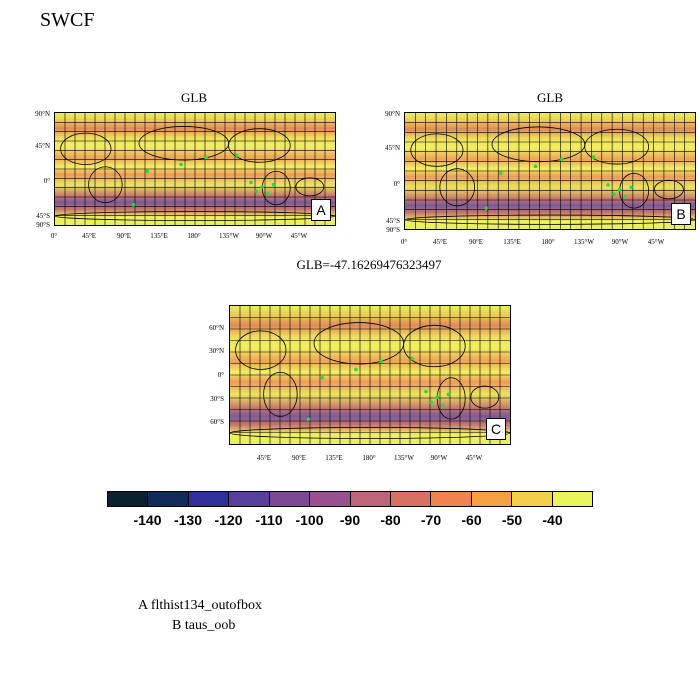 This screenshot has width=700, height=700. What do you see at coordinates (217, 422) in the screenshot?
I see `panel-c-ytick: 60°S` at bounding box center [217, 422].